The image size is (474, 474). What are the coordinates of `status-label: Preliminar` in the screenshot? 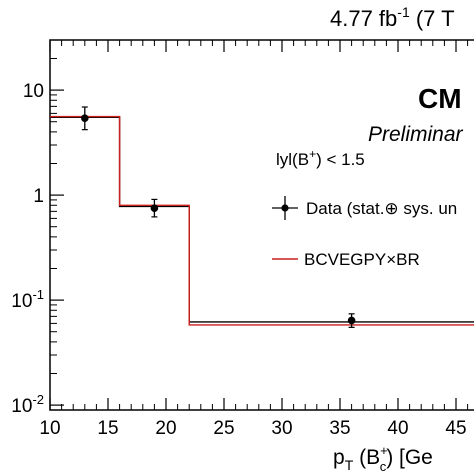 It's located at (416, 134).